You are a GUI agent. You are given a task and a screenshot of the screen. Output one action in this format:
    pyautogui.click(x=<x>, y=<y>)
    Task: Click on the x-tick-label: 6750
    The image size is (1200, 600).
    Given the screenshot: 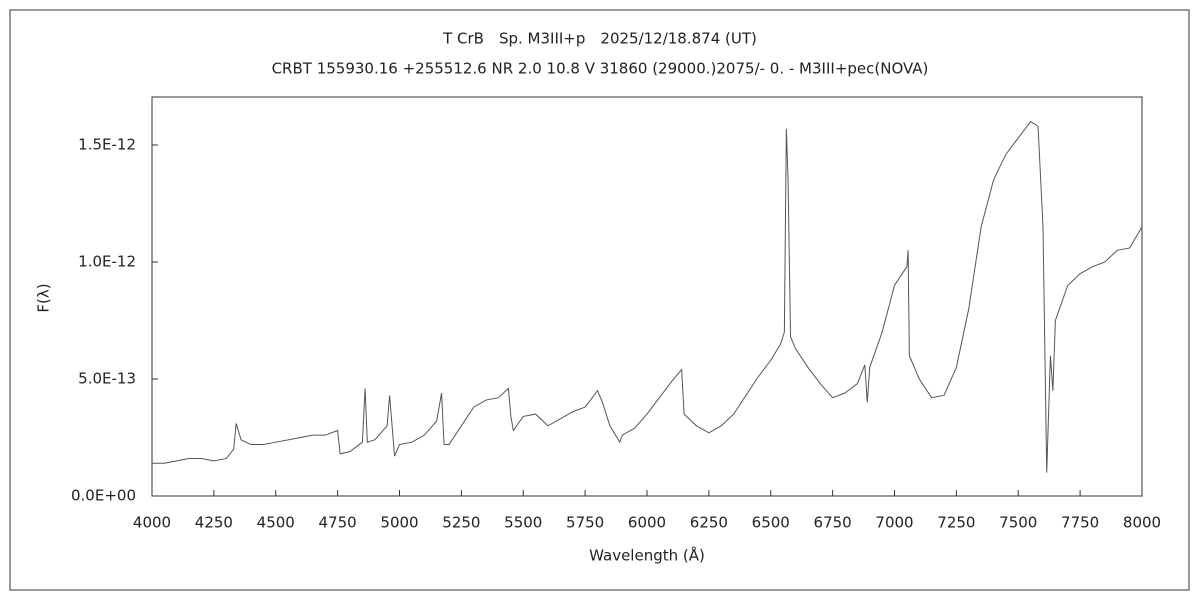 What is the action you would take?
    pyautogui.click(x=833, y=523)
    